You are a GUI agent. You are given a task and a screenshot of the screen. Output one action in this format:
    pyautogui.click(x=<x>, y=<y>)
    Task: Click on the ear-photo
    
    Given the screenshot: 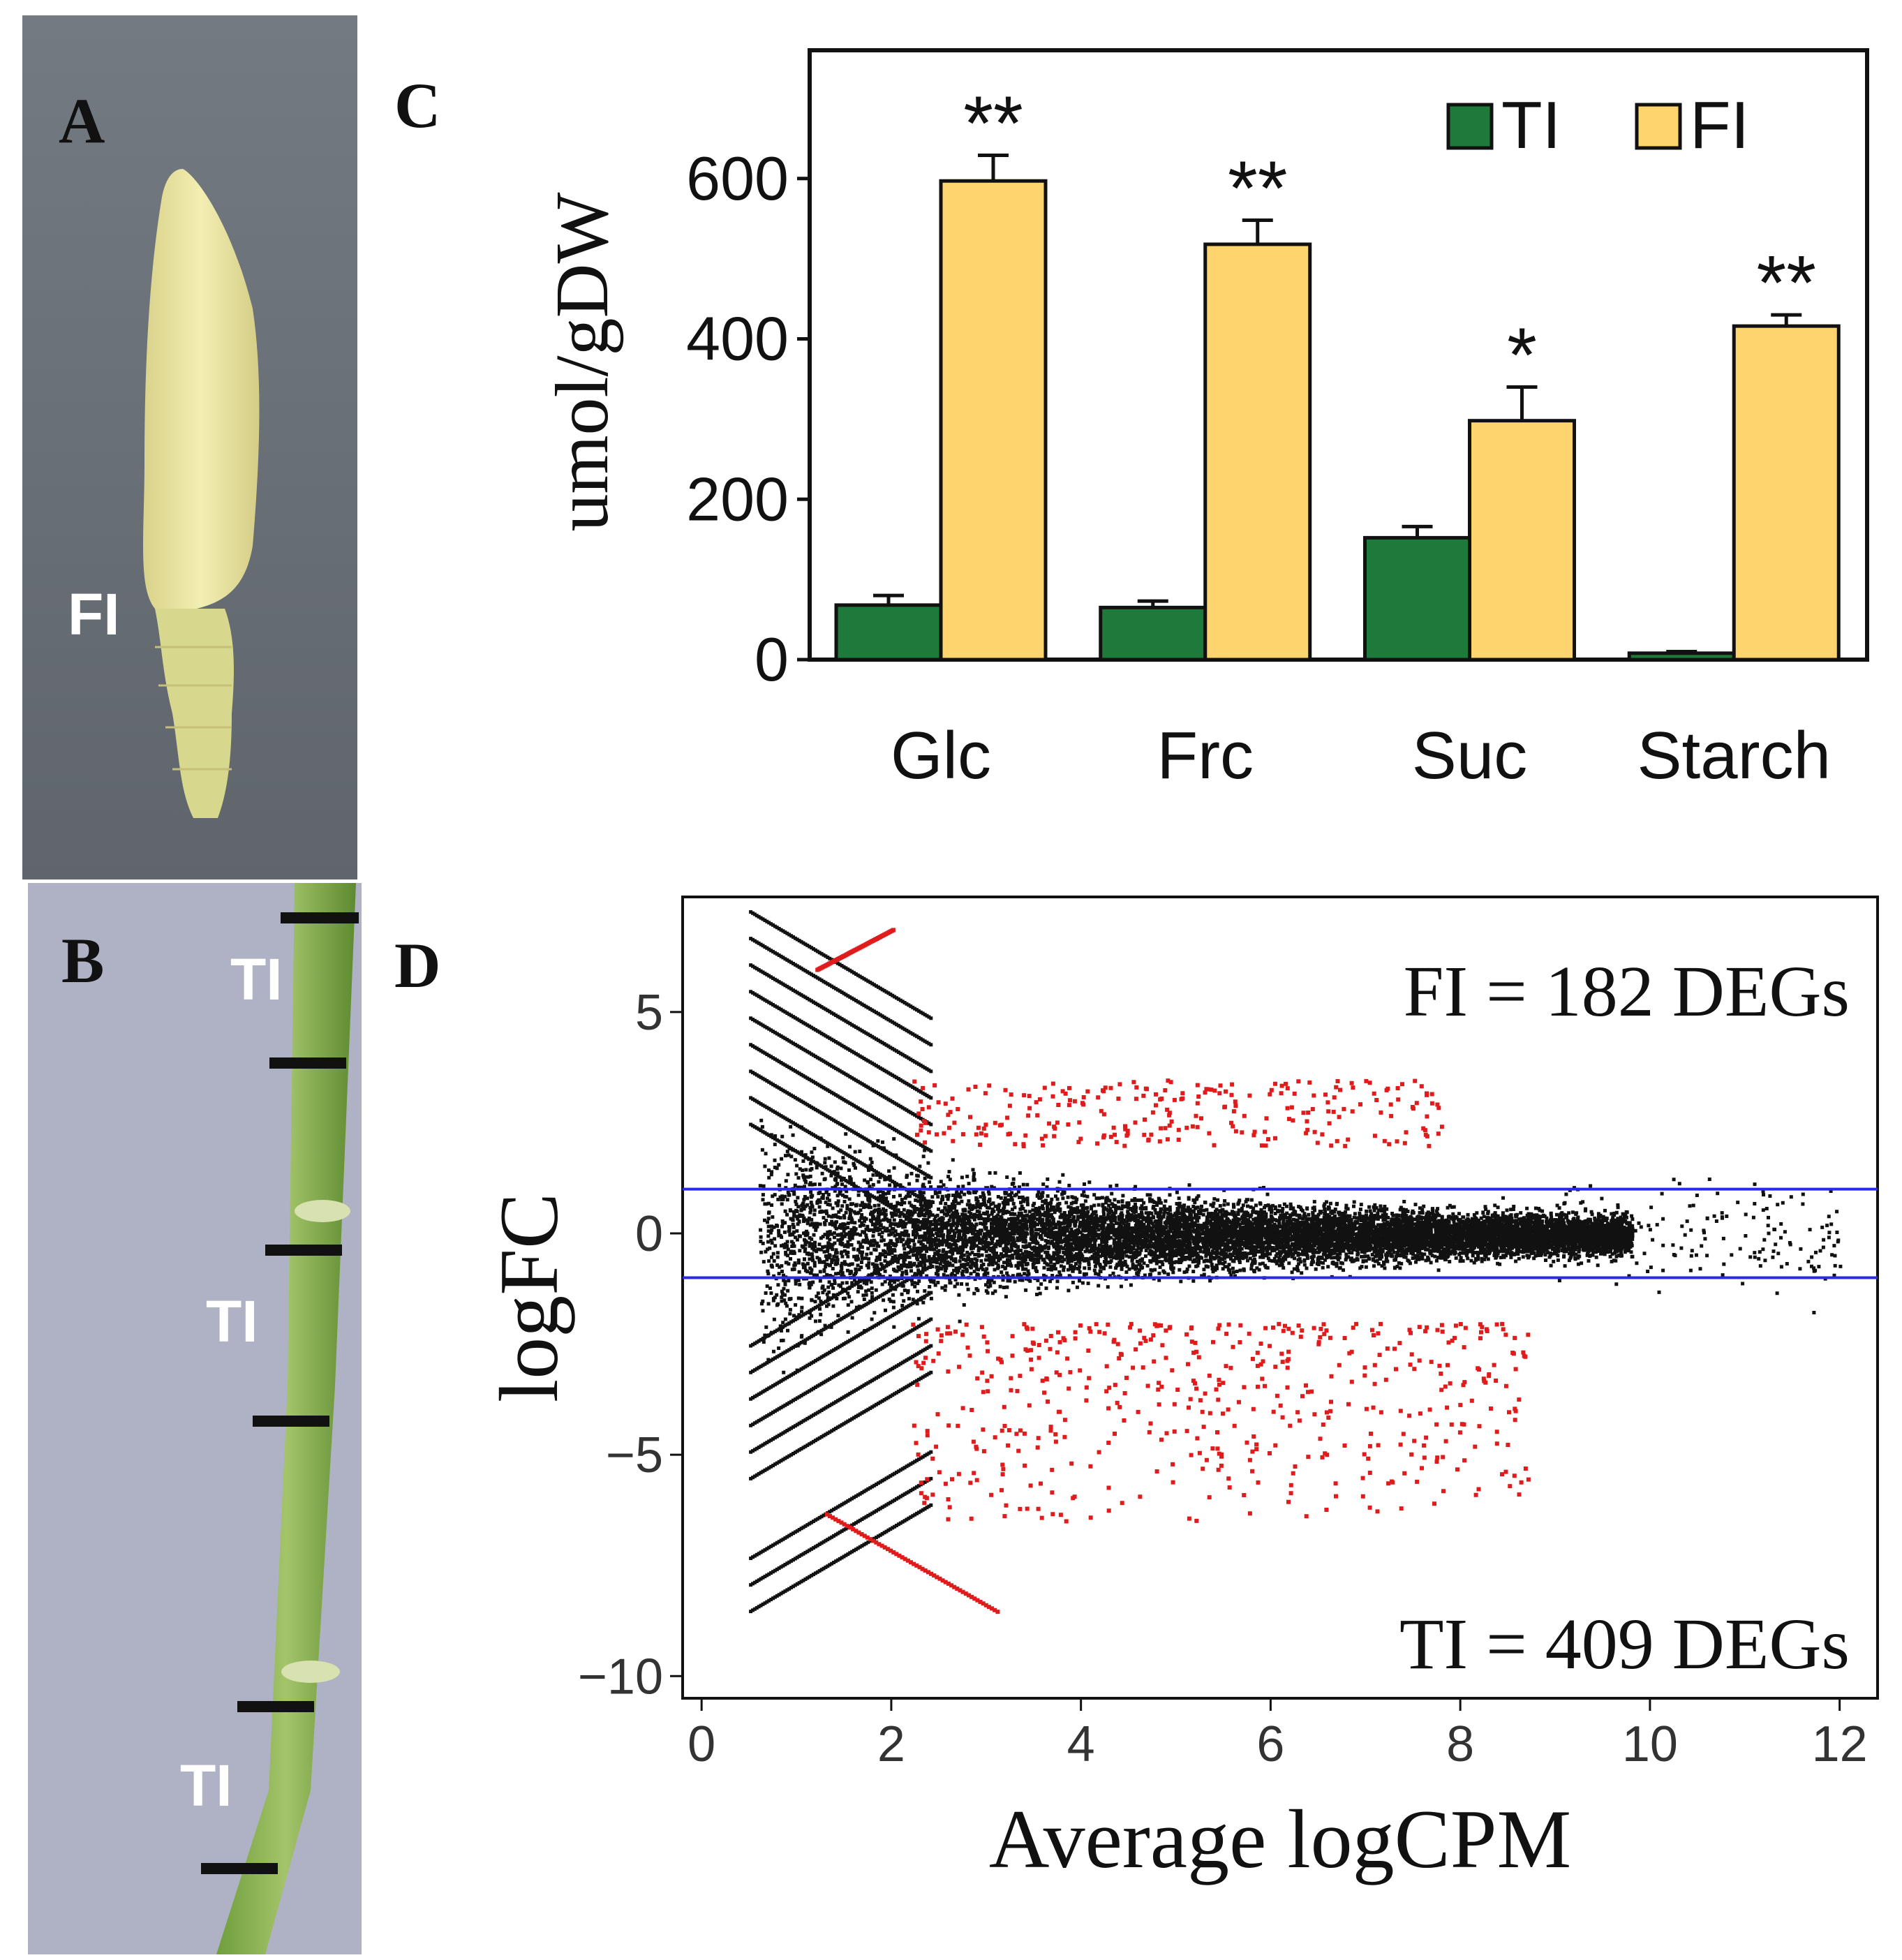 What is the action you would take?
    pyautogui.click(x=189, y=447)
    